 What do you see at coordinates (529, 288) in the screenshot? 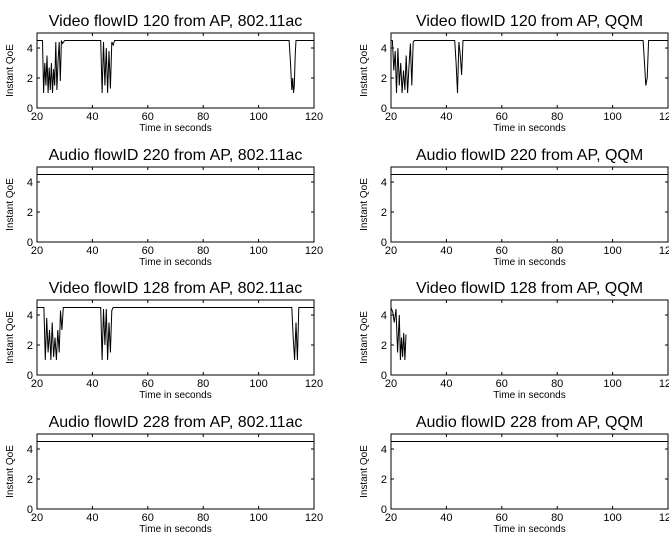
I see `chart-title: Video flowID 128 from AP, QQM` at bounding box center [529, 288].